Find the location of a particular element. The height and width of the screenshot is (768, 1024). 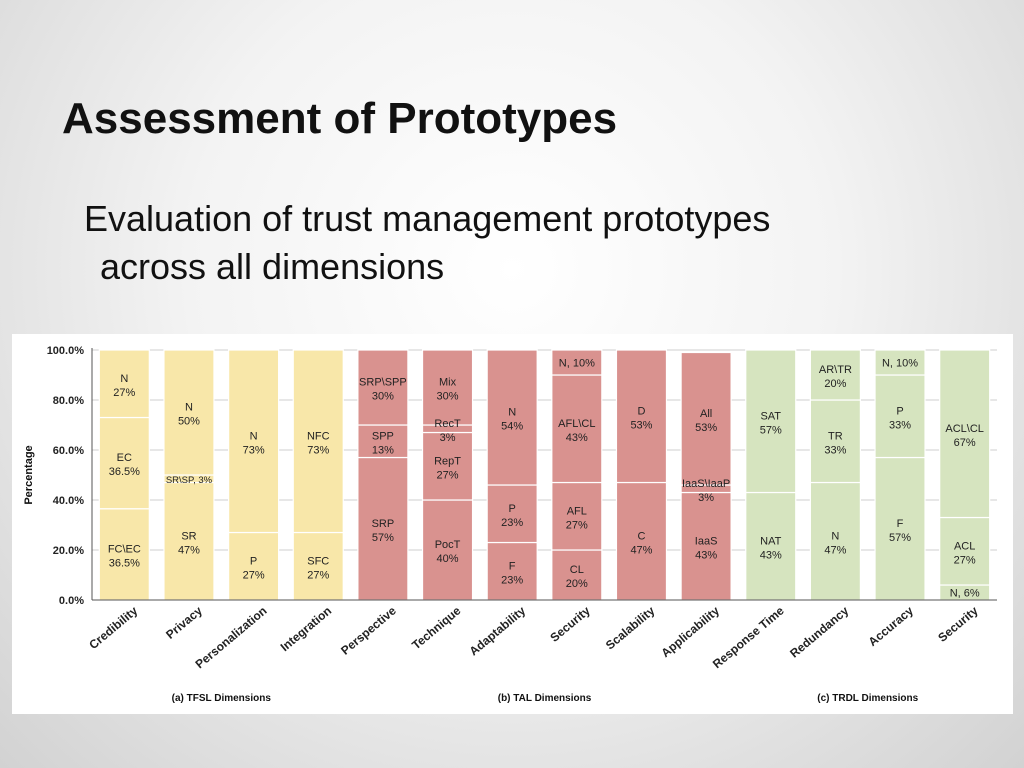

segment-label: ACL\CL is located at coordinates (964, 429).